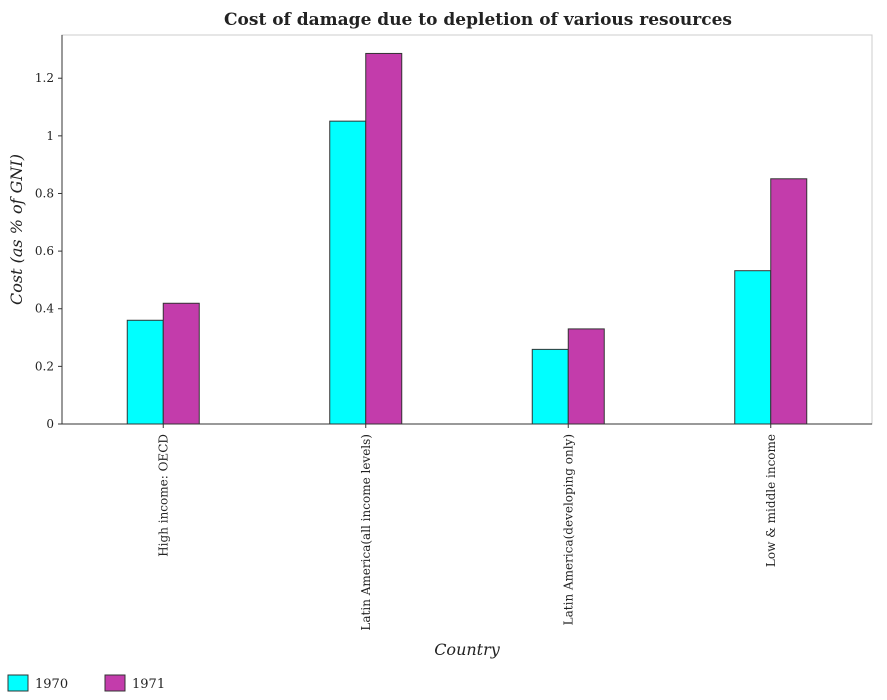 This screenshot has height=700, width=887. I want to click on x-tick-label: Low & middle income, so click(771, 500).